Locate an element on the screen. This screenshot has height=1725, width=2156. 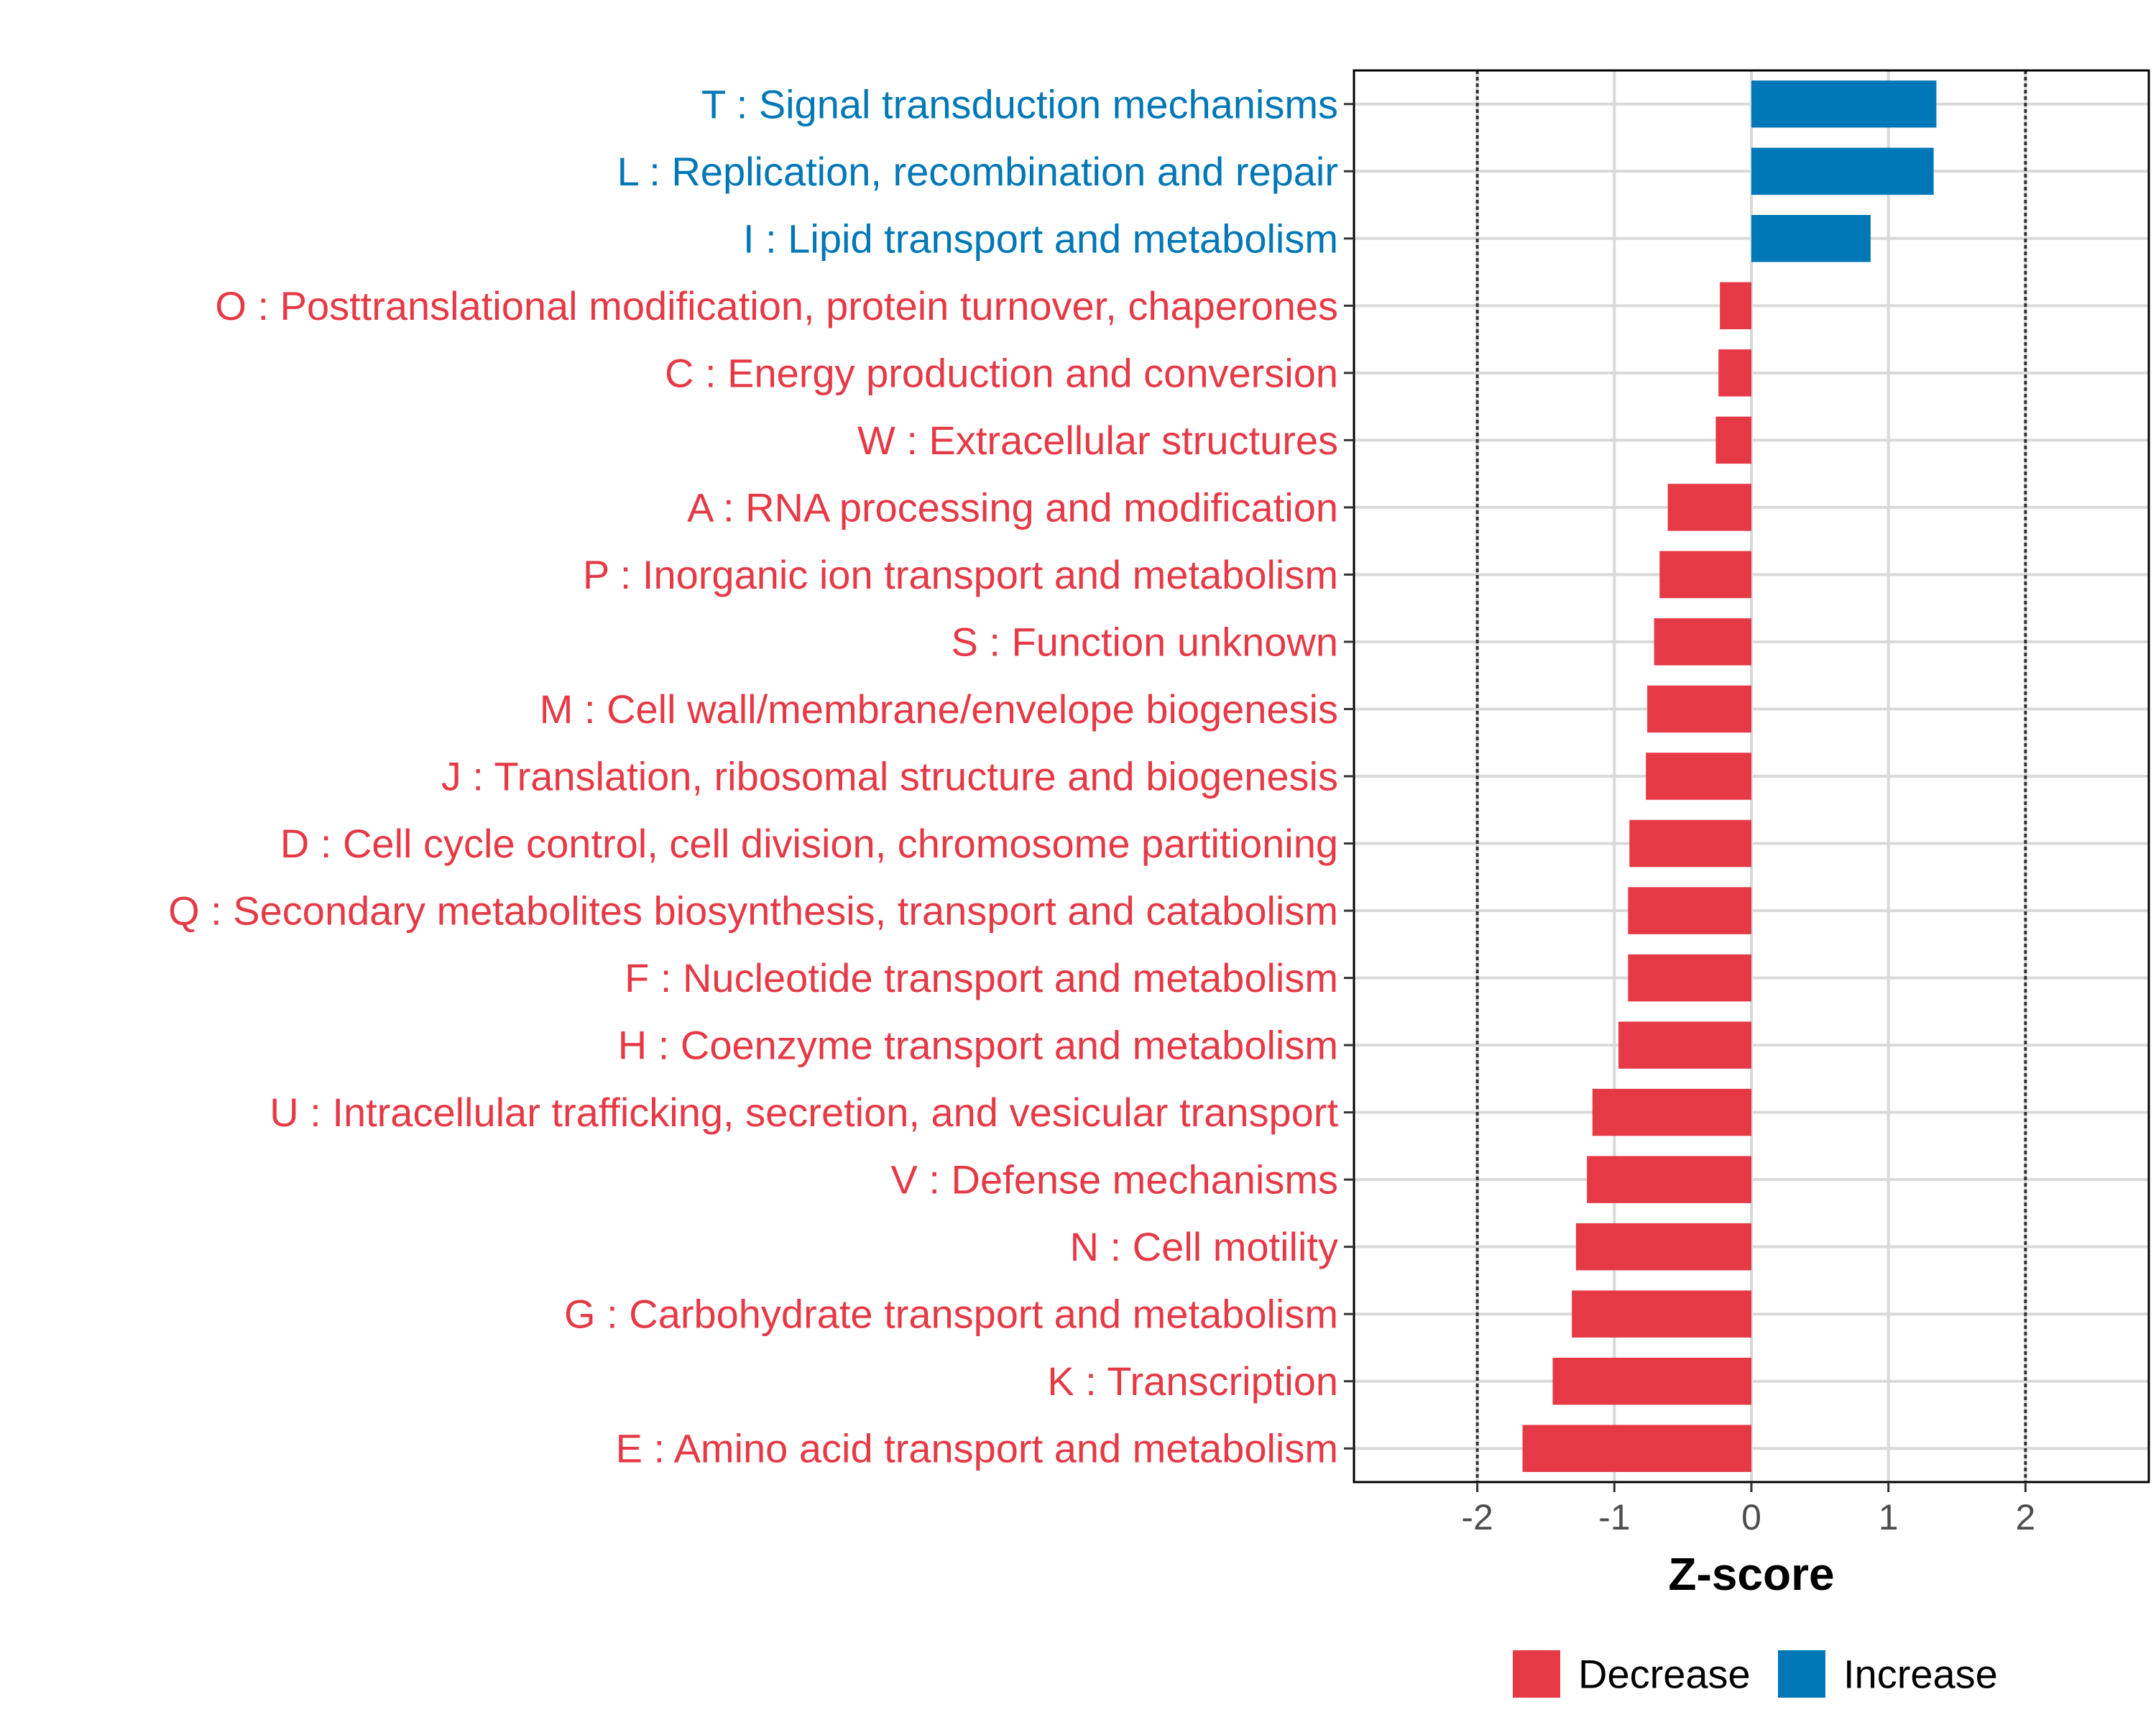
category-label: V : Defense mechanisms is located at coordinates (1114, 1179).